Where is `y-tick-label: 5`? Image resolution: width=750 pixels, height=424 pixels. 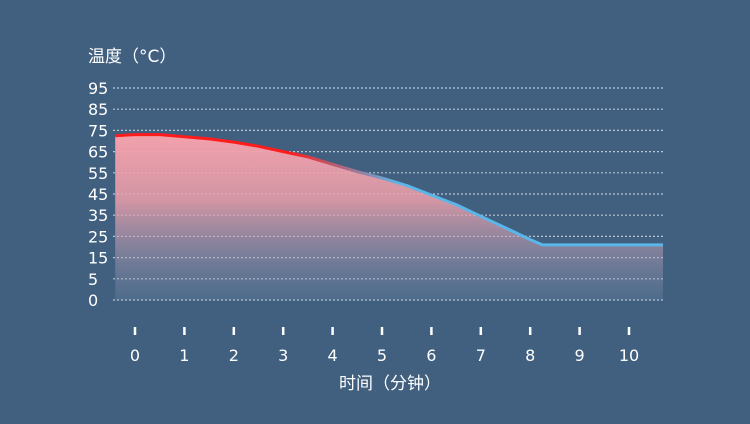 y-tick-label: 5 is located at coordinates (93, 279).